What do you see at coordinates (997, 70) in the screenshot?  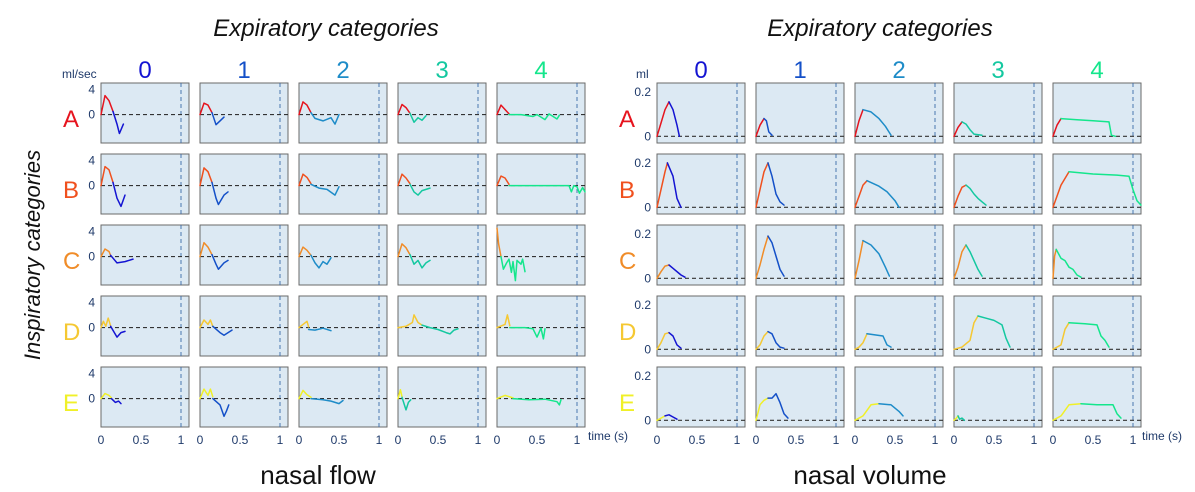 I see `vol-column-label: 3` at bounding box center [997, 70].